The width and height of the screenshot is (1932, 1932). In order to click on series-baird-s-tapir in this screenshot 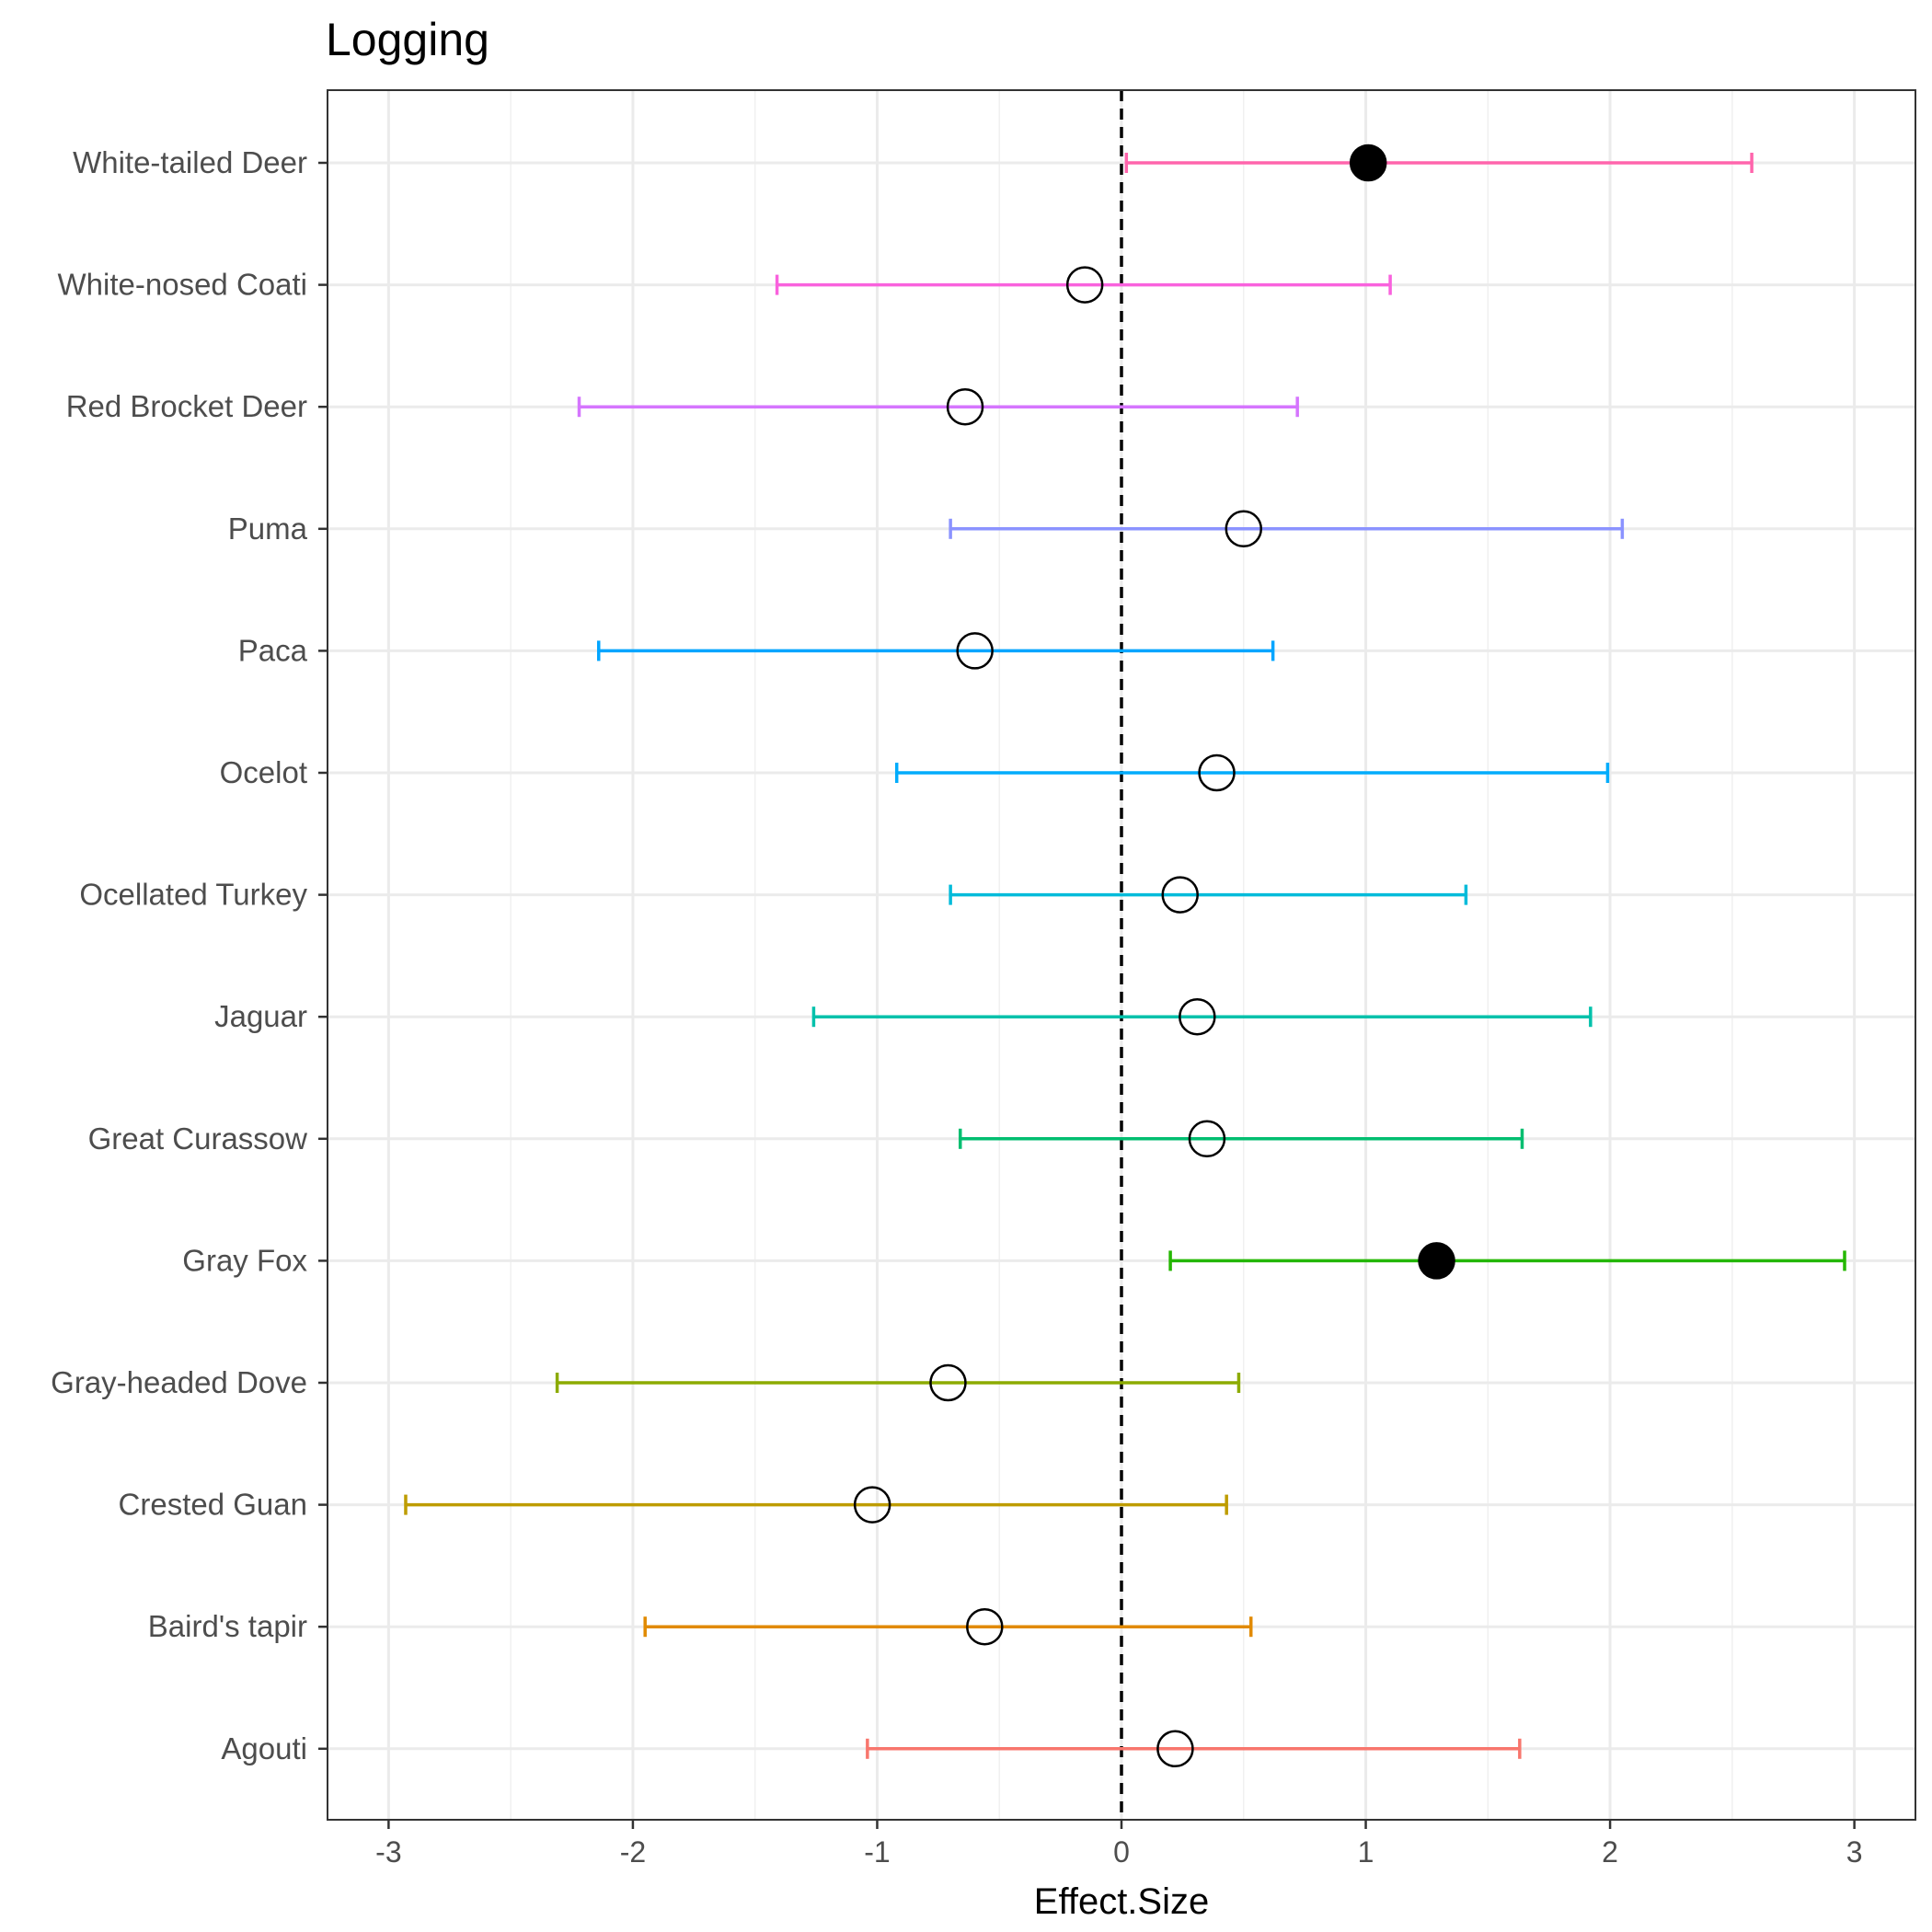, I will do `click(948, 1626)`.